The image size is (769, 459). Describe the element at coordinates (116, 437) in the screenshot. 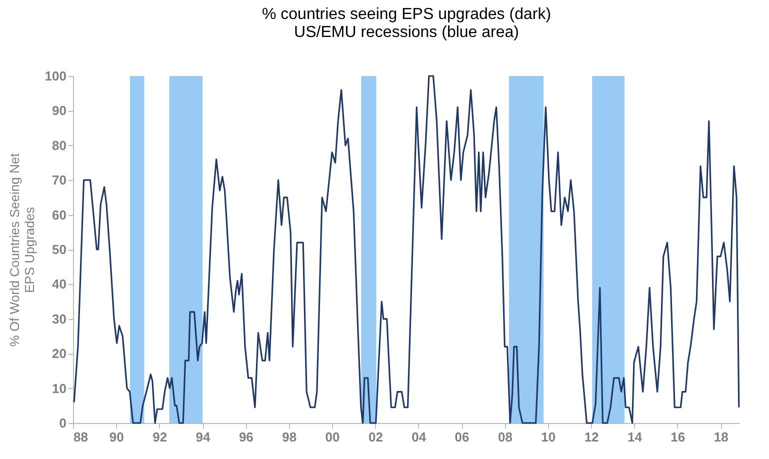

I see `x-tick-label: 90` at that location.